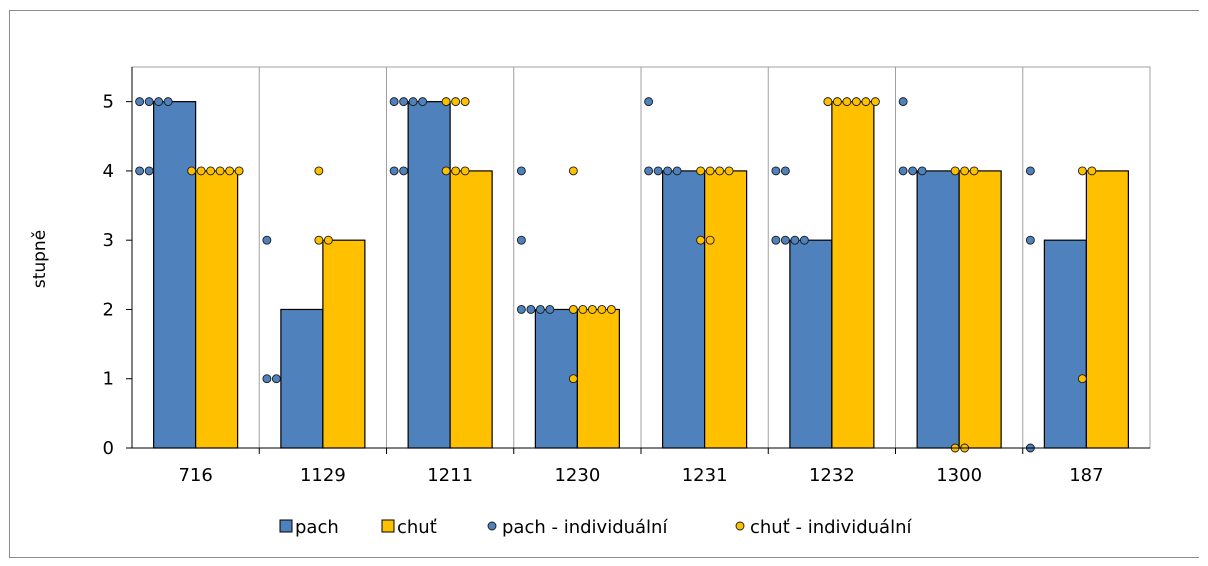 The image size is (1208, 566). I want to click on bar-chuť-1211, so click(471, 309).